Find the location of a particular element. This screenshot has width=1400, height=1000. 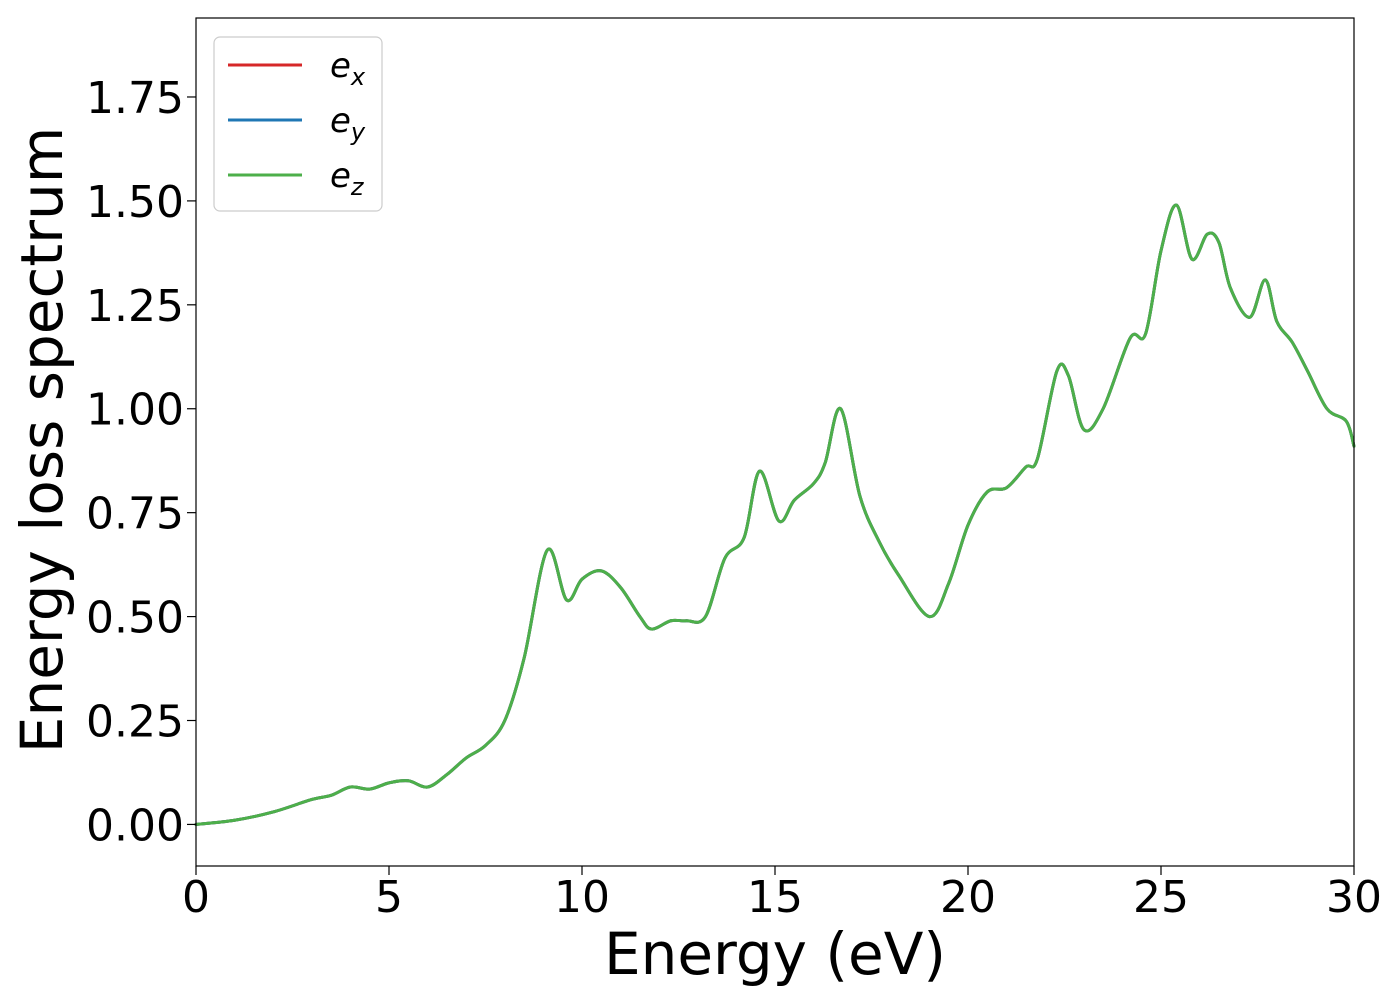

x-tick-label: 5 is located at coordinates (389, 897).